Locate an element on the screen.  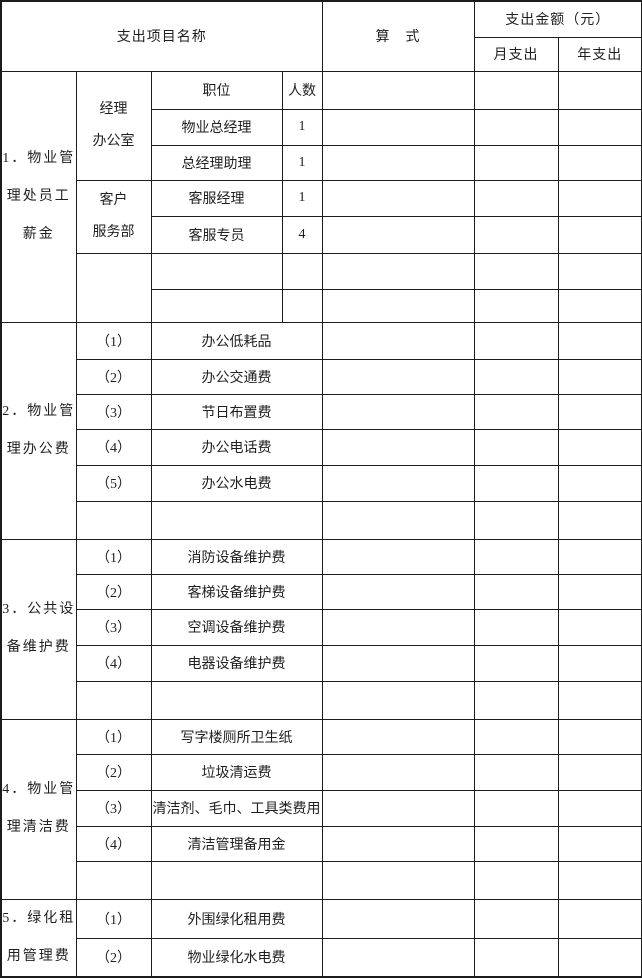
position-header-cell: 职位 is located at coordinates (216, 90).